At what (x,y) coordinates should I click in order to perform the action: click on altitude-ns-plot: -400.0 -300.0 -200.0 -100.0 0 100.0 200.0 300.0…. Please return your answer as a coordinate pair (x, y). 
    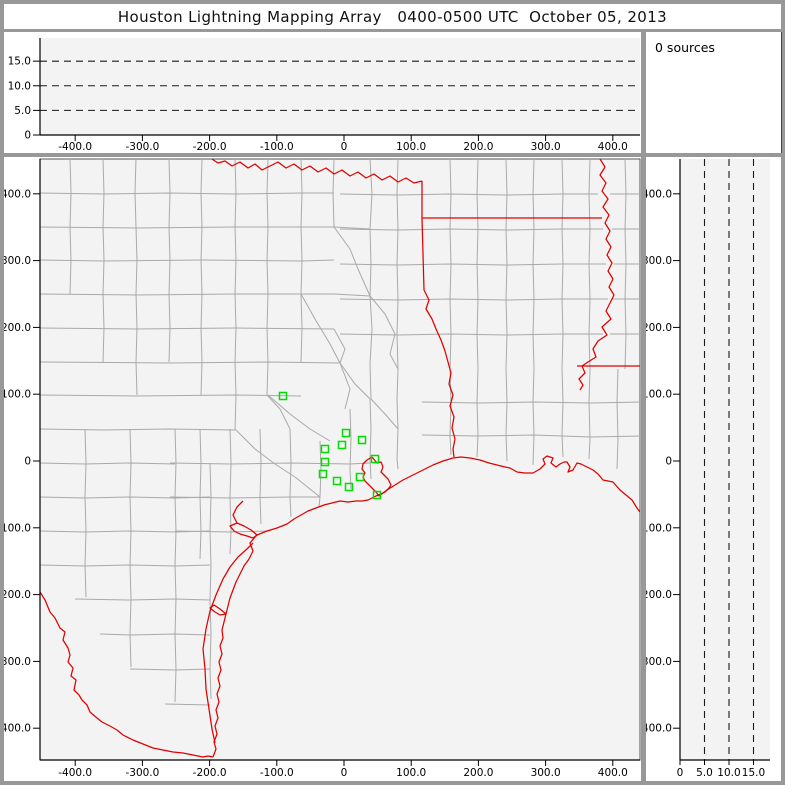
    Looking at the image, I should click on (713, 469).